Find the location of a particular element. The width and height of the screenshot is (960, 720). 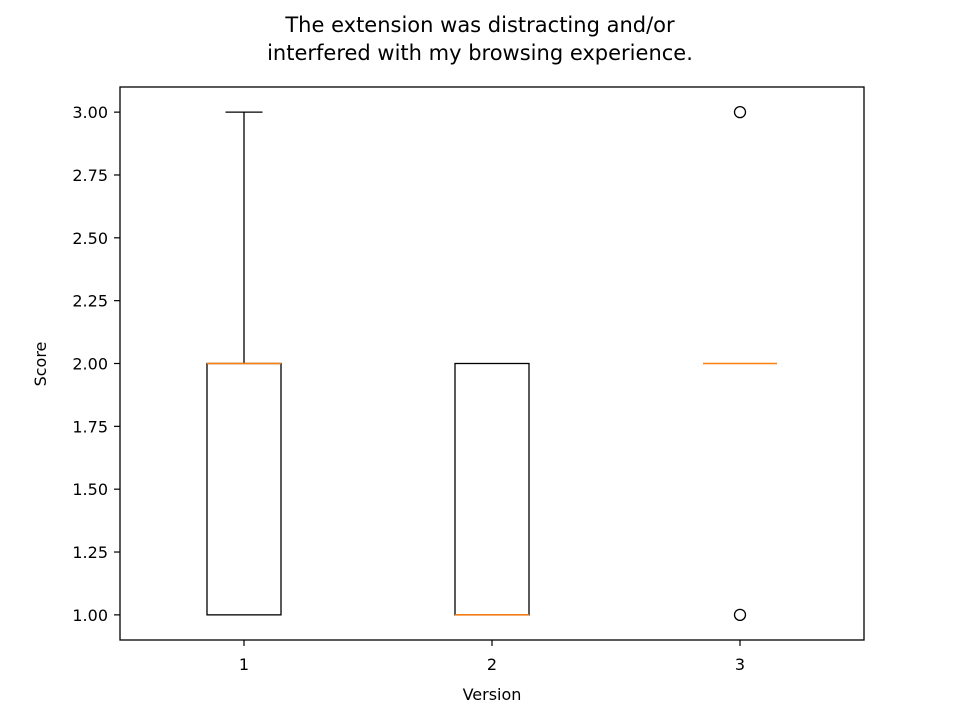

x-tick-label: 3 is located at coordinates (740, 664).